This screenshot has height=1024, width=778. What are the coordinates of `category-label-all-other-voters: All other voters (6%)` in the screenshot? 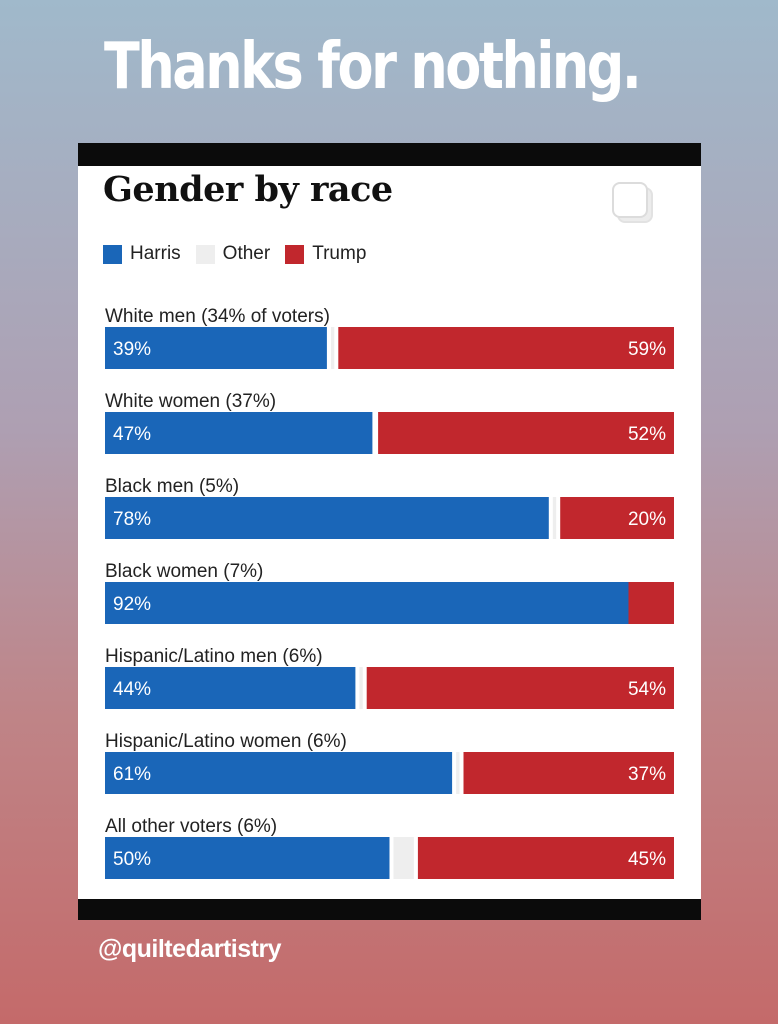 It's located at (191, 826).